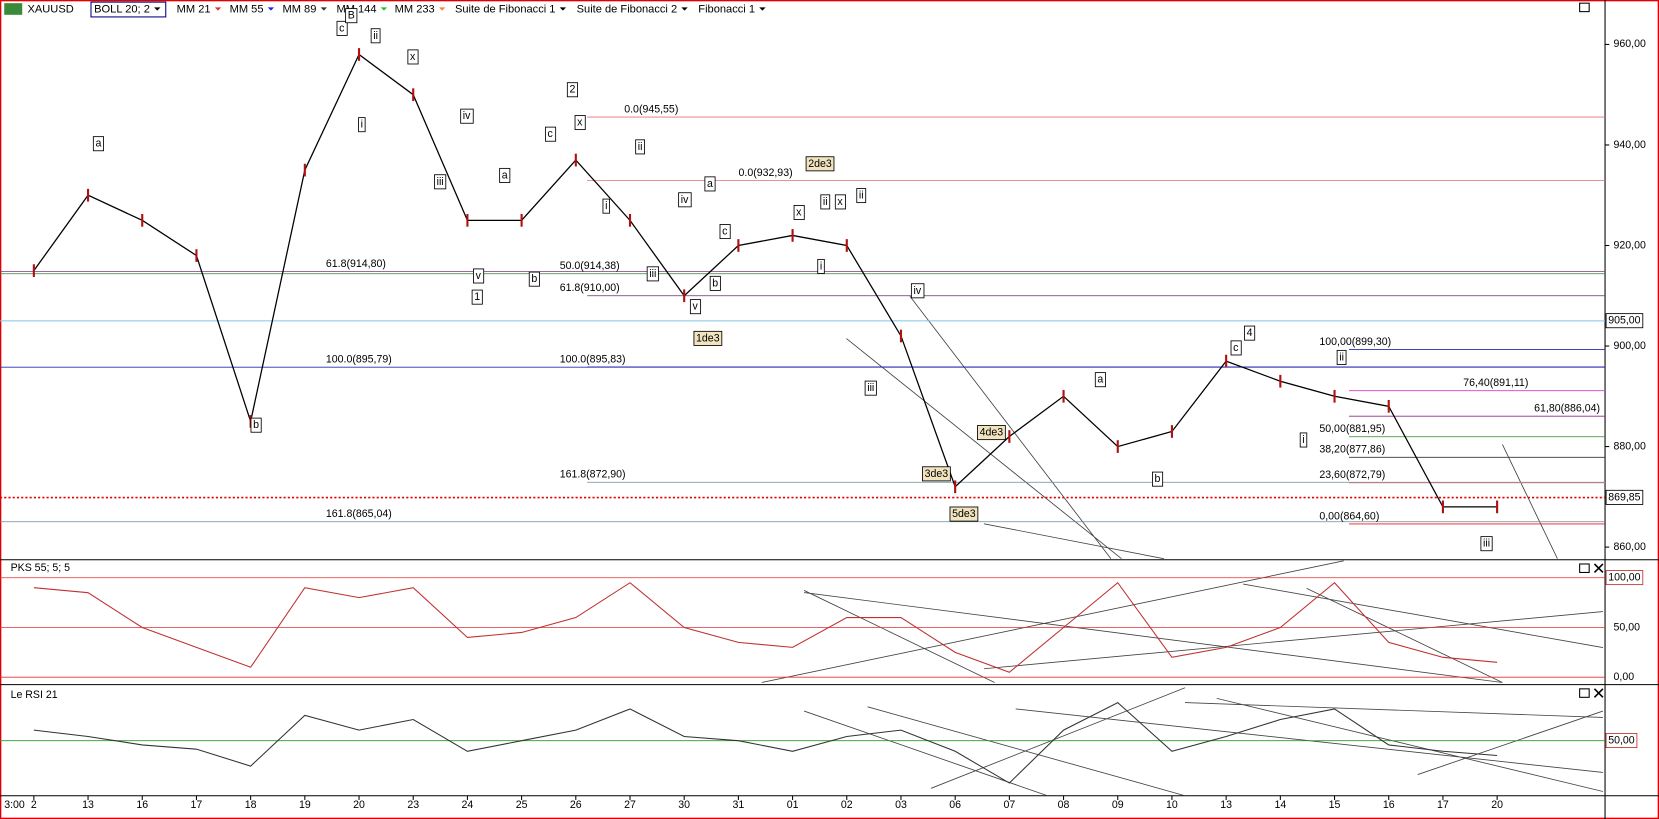  Describe the element at coordinates (41, 568) in the screenshot. I see `panel-title: PKS 55; 5; 5` at that location.